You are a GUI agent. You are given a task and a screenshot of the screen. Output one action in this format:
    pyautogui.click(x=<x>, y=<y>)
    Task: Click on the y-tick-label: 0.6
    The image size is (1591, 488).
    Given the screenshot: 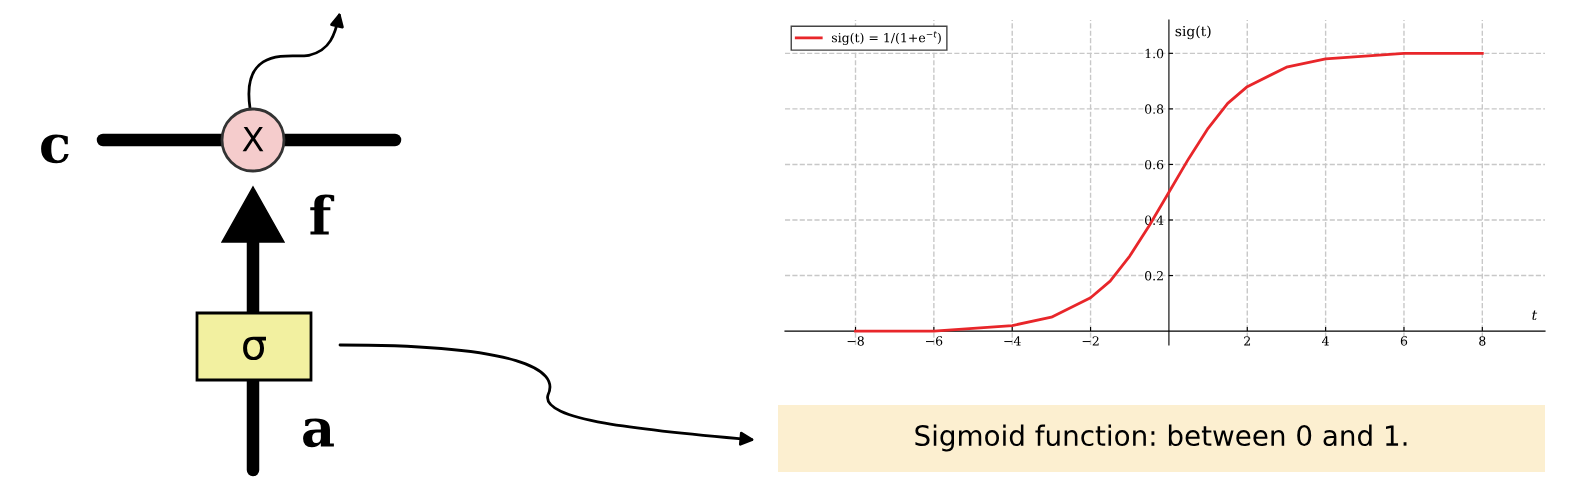 What is the action you would take?
    pyautogui.click(x=1154, y=164)
    